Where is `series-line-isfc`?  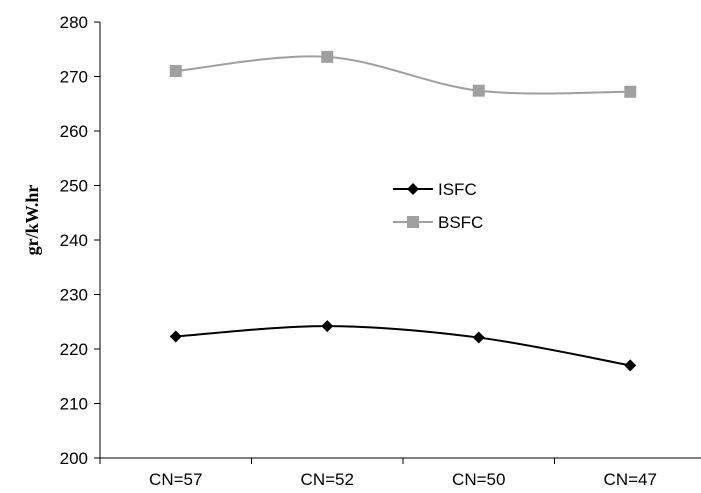
series-line-isfc is located at coordinates (403, 346).